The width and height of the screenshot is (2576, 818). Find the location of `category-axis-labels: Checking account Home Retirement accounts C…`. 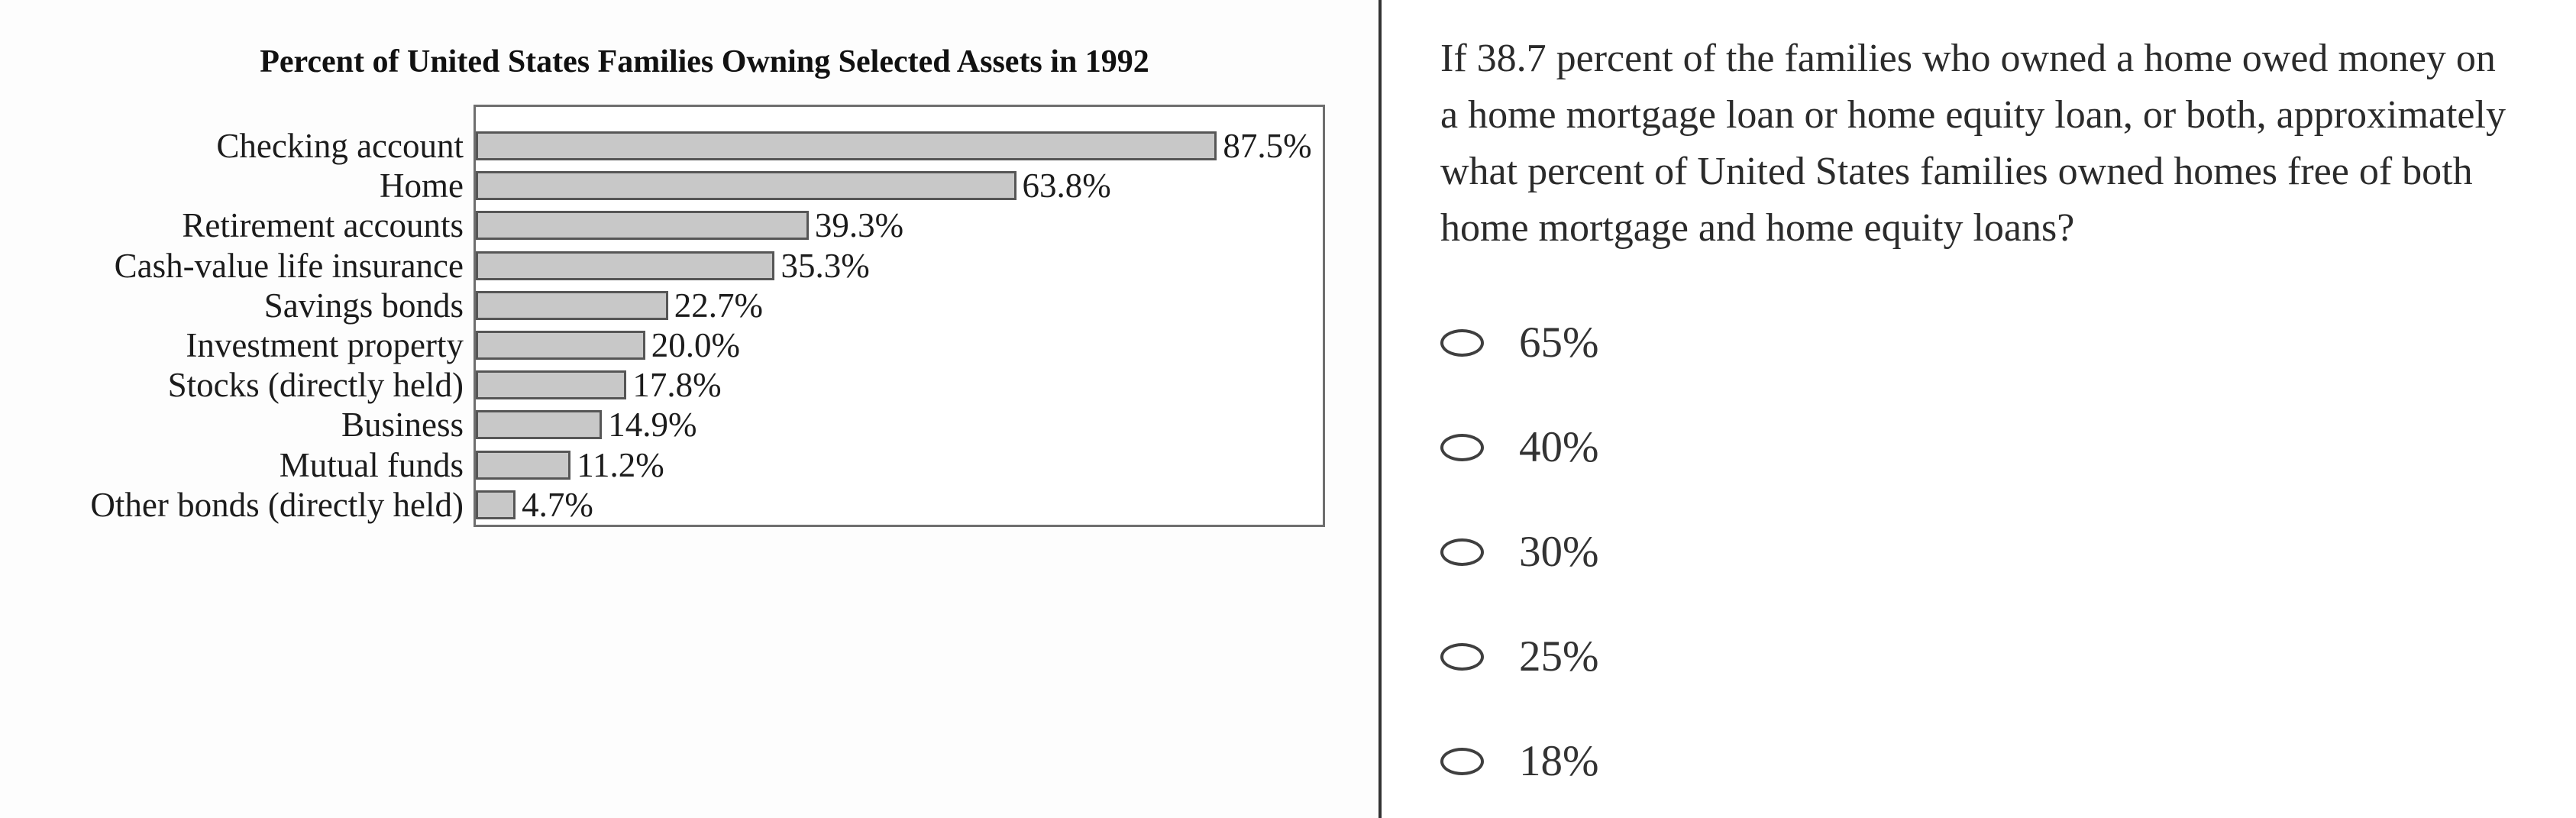

category-axis-labels: Checking account Home Retirement accounts C… is located at coordinates (279, 316).